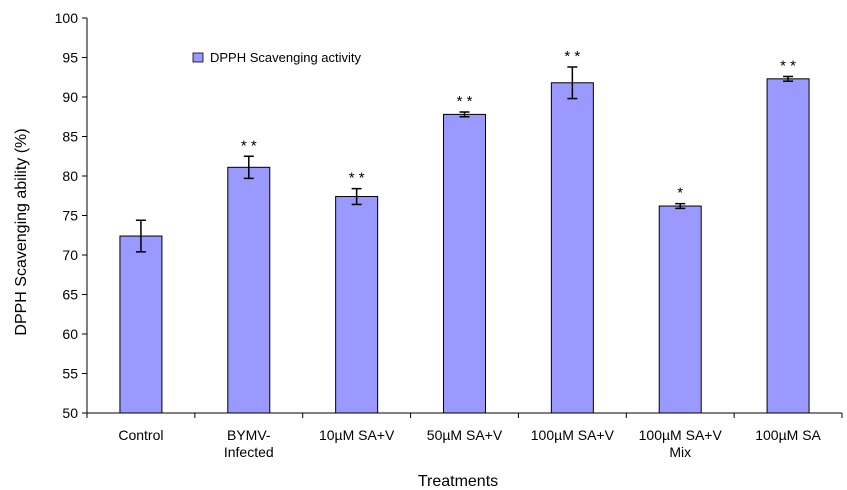 The image size is (847, 490). I want to click on y-tick-label: 75, so click(70, 216).